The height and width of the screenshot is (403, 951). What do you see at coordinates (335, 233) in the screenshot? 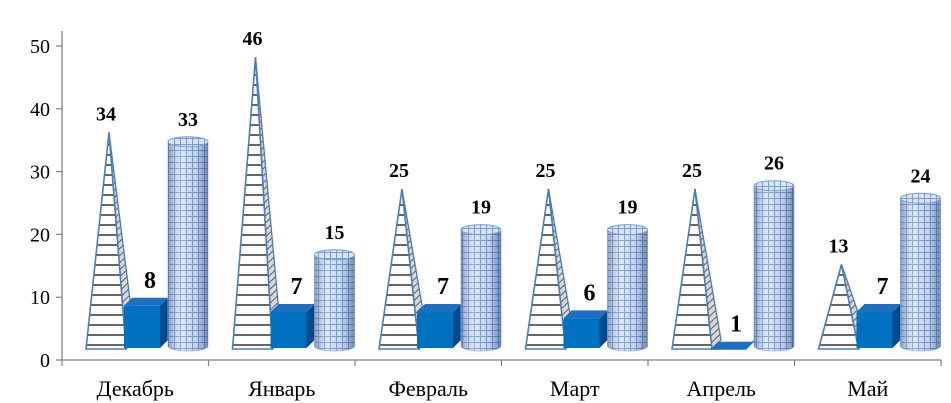
I see `data-label: 15` at bounding box center [335, 233].